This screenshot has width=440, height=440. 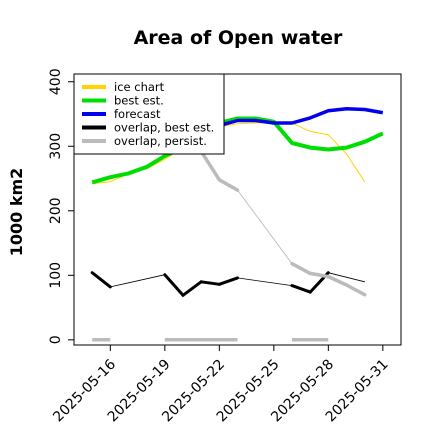 What do you see at coordinates (160, 141) in the screenshot?
I see `legend-label-4: overlap, persist.` at bounding box center [160, 141].